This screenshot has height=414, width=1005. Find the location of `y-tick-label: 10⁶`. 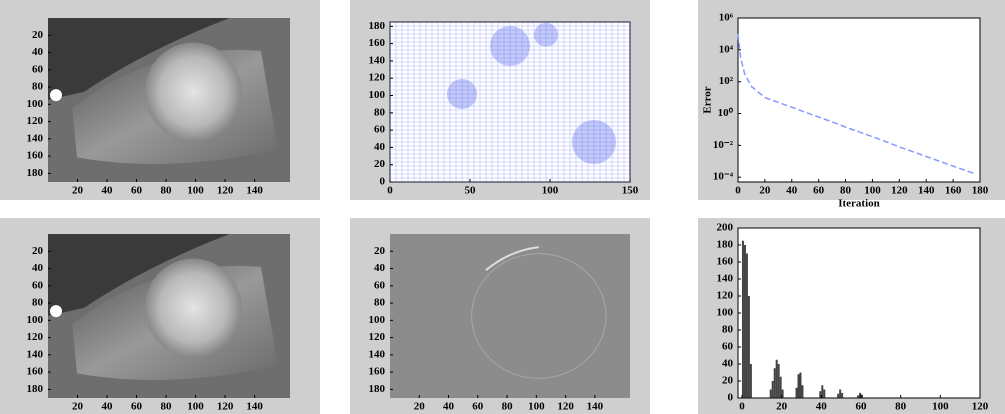

y-tick-label: 10⁶ is located at coordinates (726, 18).